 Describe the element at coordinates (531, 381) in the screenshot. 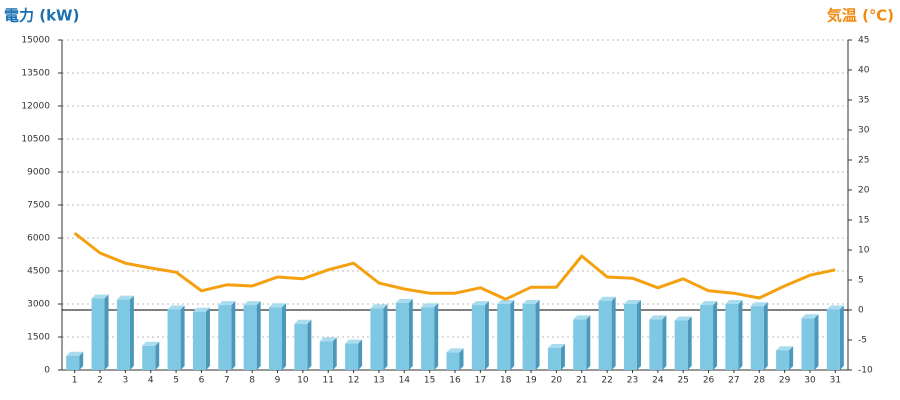

I see `x-tick-label: 19` at that location.